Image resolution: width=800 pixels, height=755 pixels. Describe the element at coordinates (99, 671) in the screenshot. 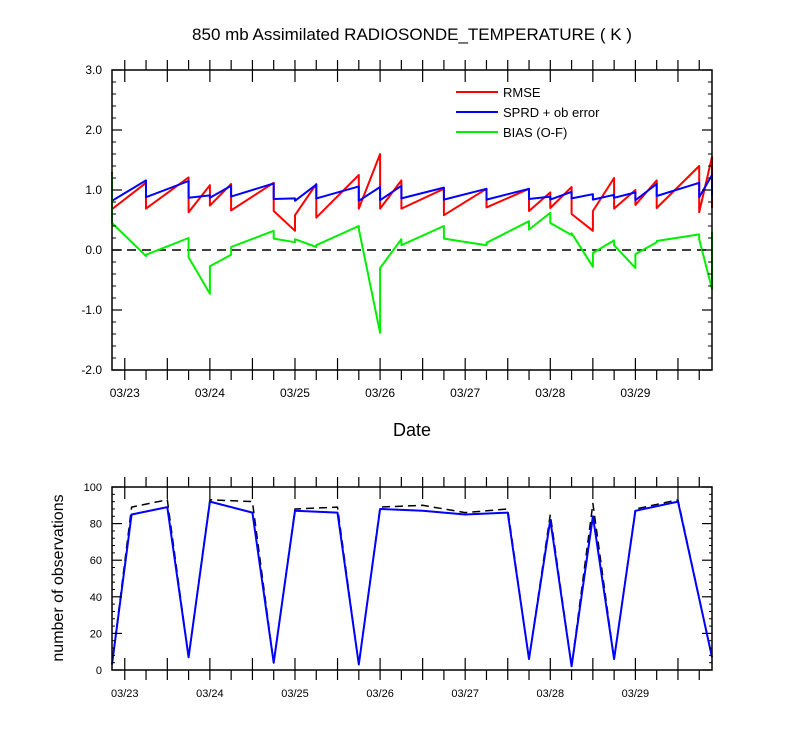

I see `bot-ytick-label: 0` at that location.